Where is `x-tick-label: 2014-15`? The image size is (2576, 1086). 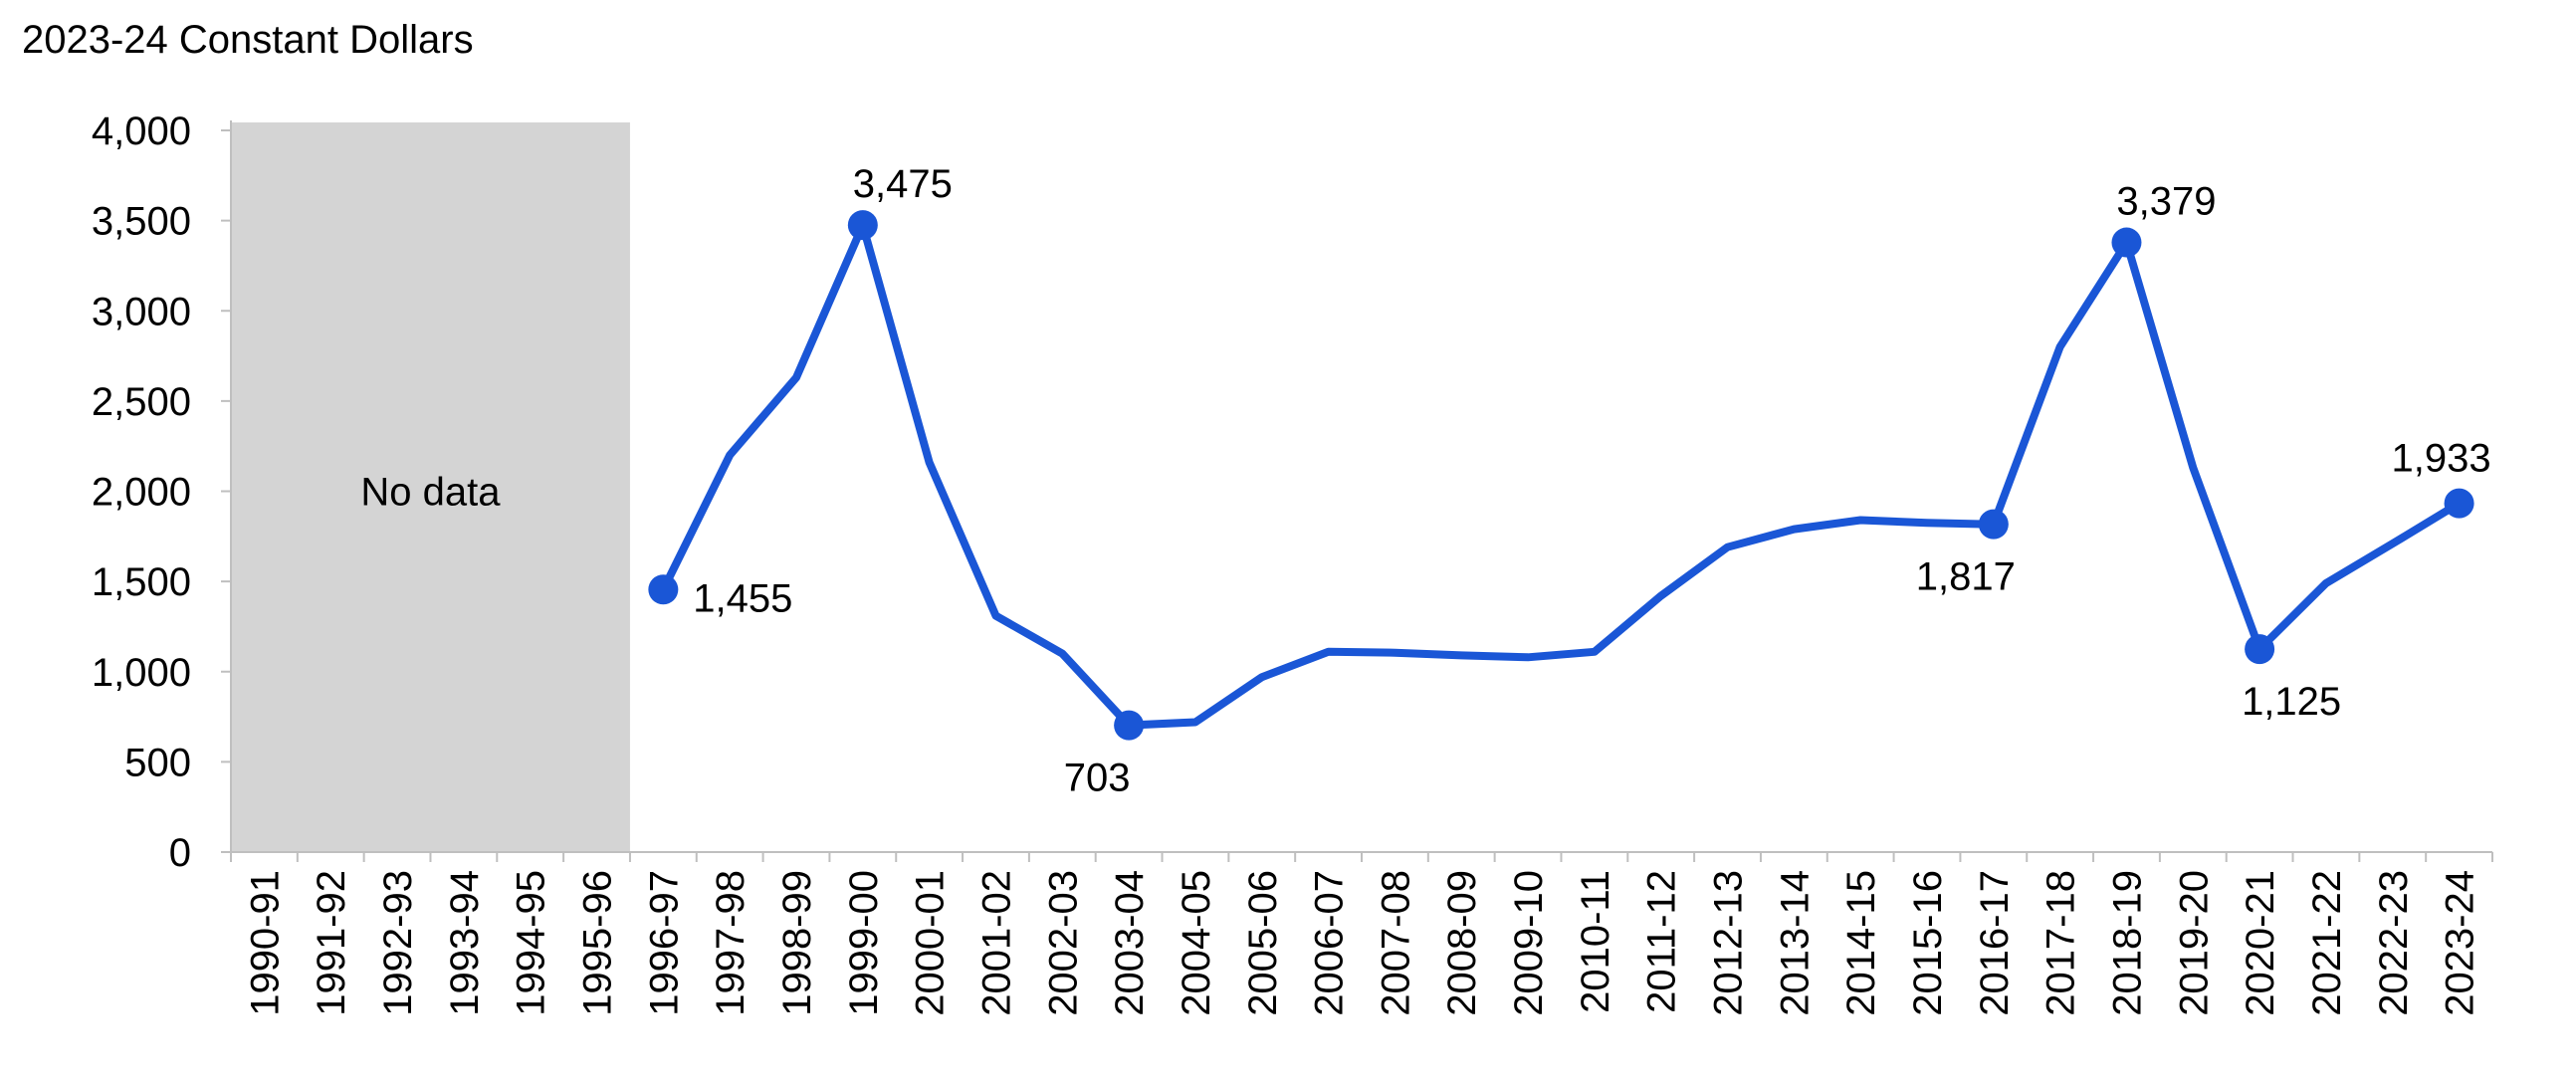 x-tick-label: 2014-15 is located at coordinates (1861, 943).